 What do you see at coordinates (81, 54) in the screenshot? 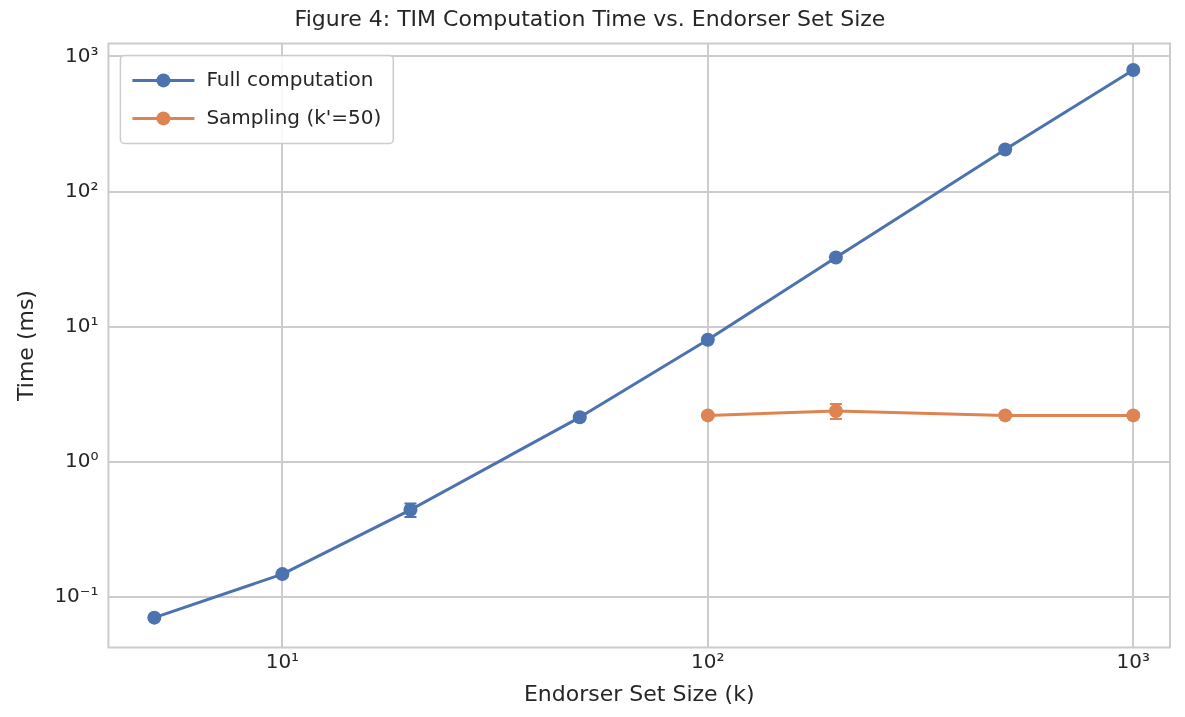
I see `y-tick-label: 10³` at bounding box center [81, 54].